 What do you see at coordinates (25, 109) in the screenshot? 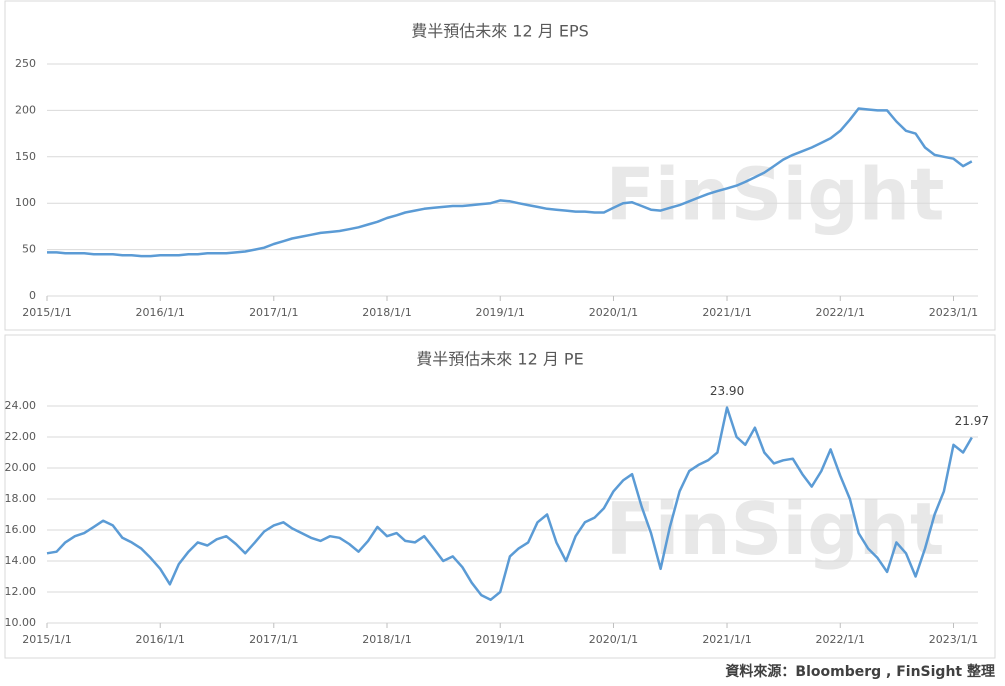
I see `y-tick-label: 200` at bounding box center [25, 109].